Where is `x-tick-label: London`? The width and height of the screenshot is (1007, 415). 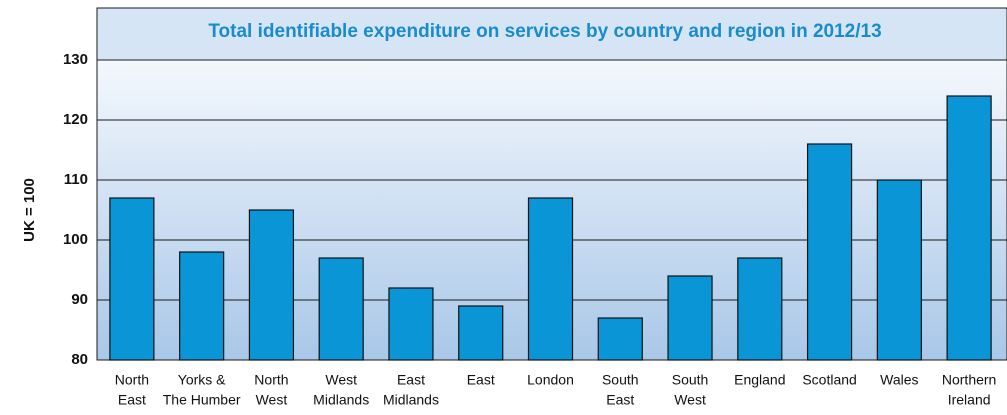
x-tick-label: London is located at coordinates (550, 380).